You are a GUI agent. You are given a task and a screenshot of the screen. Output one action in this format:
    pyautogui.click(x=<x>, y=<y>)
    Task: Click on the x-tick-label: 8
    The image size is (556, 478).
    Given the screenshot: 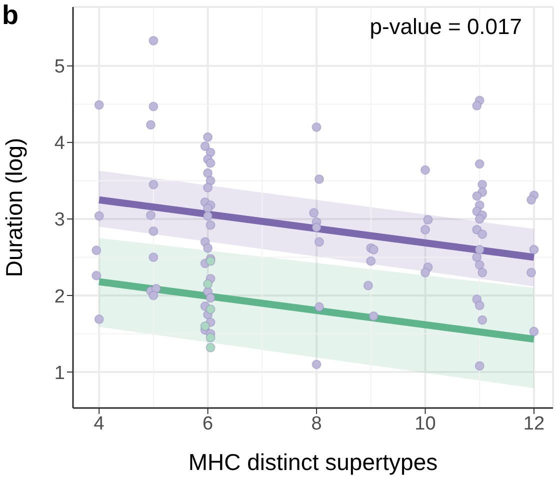 What is the action you would take?
    pyautogui.click(x=316, y=423)
    